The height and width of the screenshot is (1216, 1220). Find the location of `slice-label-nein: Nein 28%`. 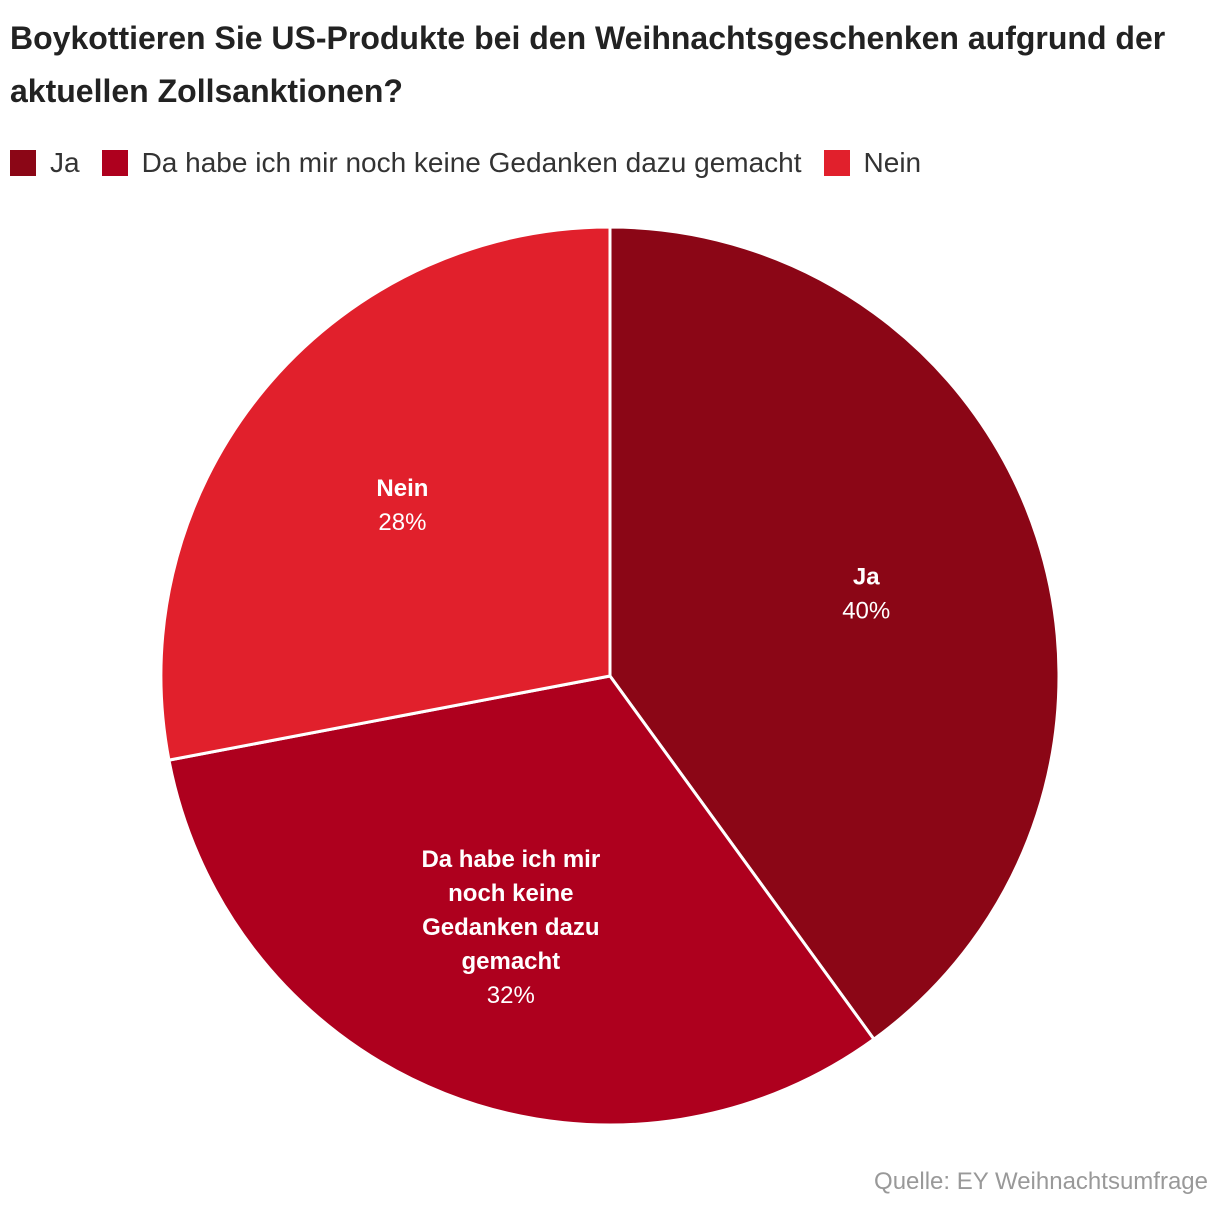

slice-label-nein: Nein 28% is located at coordinates (402, 505).